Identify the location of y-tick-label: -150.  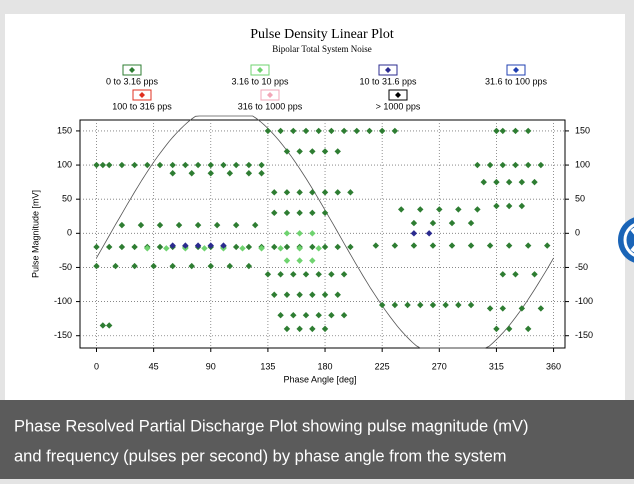
(63, 335).